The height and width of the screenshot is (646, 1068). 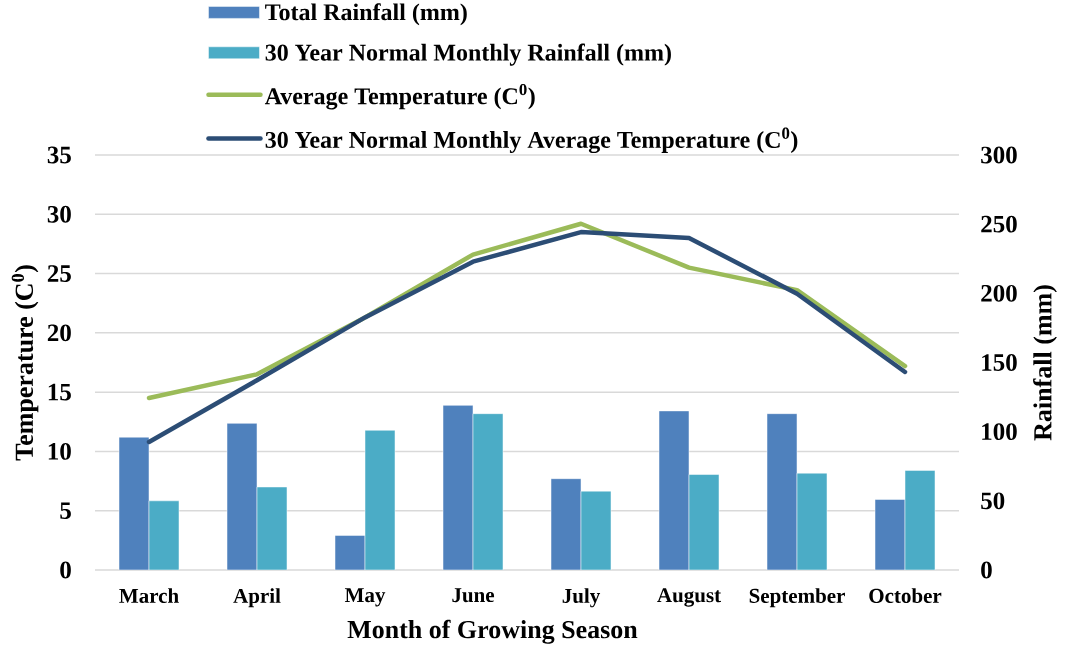 What do you see at coordinates (25, 363) in the screenshot?
I see `y-axis-title: Temperature (C$^{0}$)` at bounding box center [25, 363].